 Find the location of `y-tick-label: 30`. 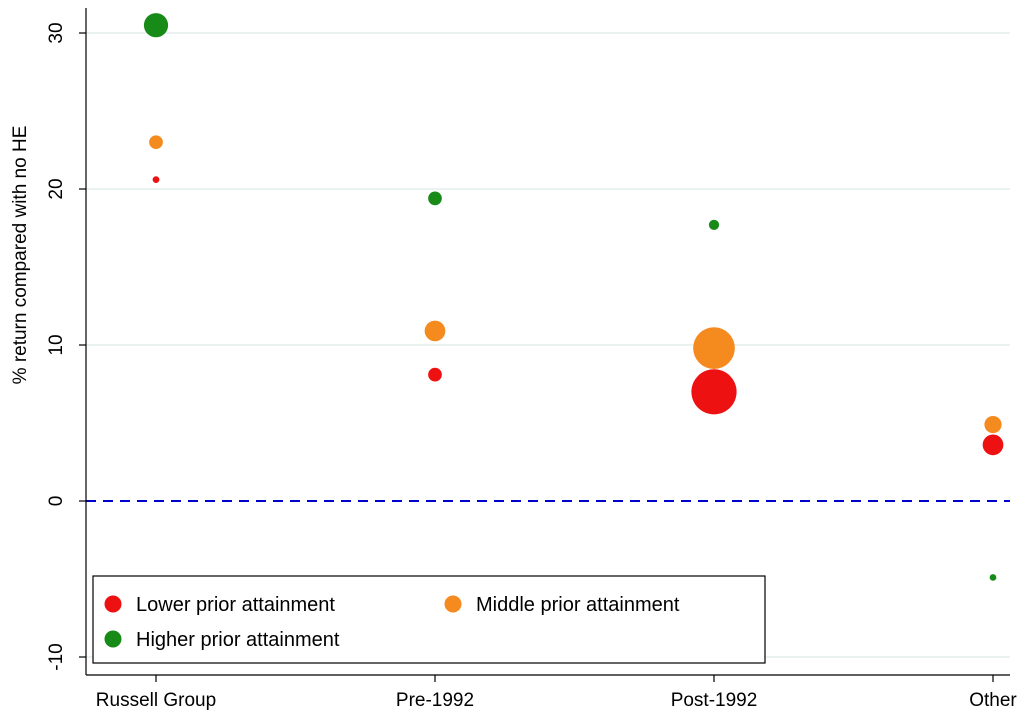

y-tick-label: 30 is located at coordinates (56, 32).